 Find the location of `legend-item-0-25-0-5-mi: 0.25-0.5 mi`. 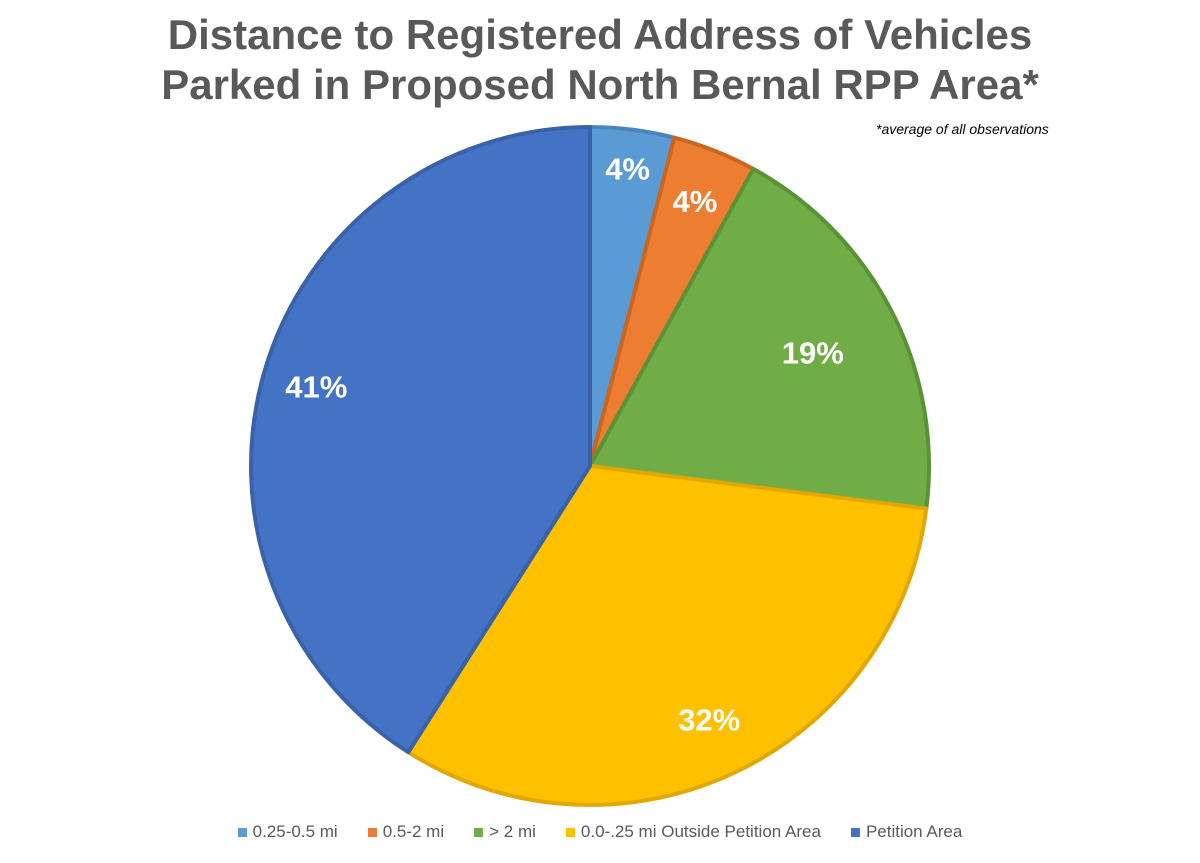

legend-item-0-25-0-5-mi: 0.25-0.5 mi is located at coordinates (287, 832).